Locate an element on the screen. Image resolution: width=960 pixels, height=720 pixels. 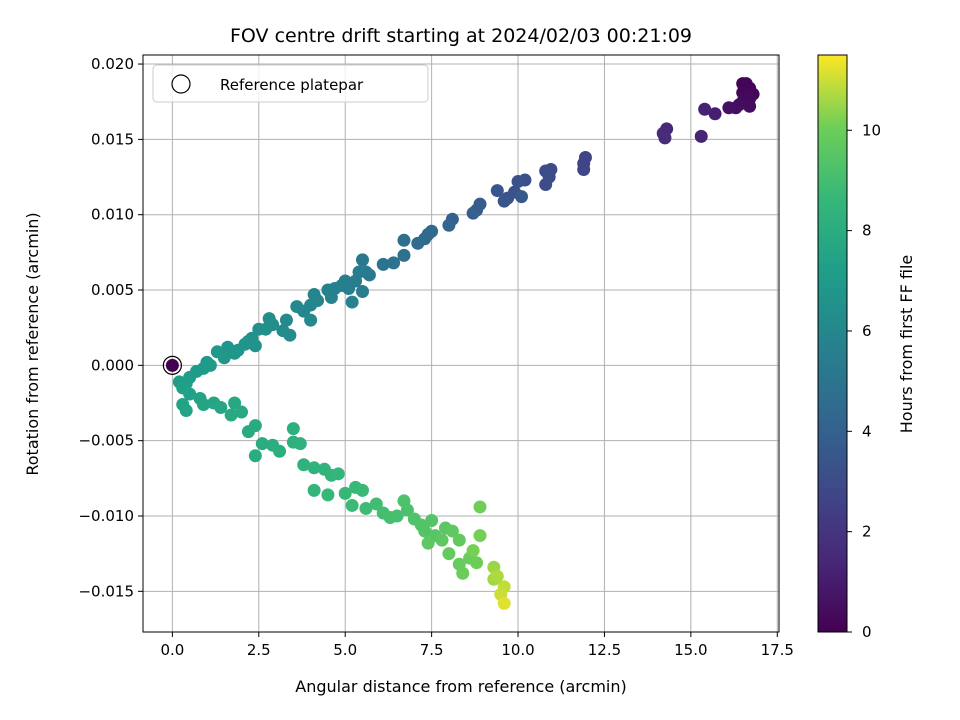
colorbar-tick-label: 6 is located at coordinates (867, 331).